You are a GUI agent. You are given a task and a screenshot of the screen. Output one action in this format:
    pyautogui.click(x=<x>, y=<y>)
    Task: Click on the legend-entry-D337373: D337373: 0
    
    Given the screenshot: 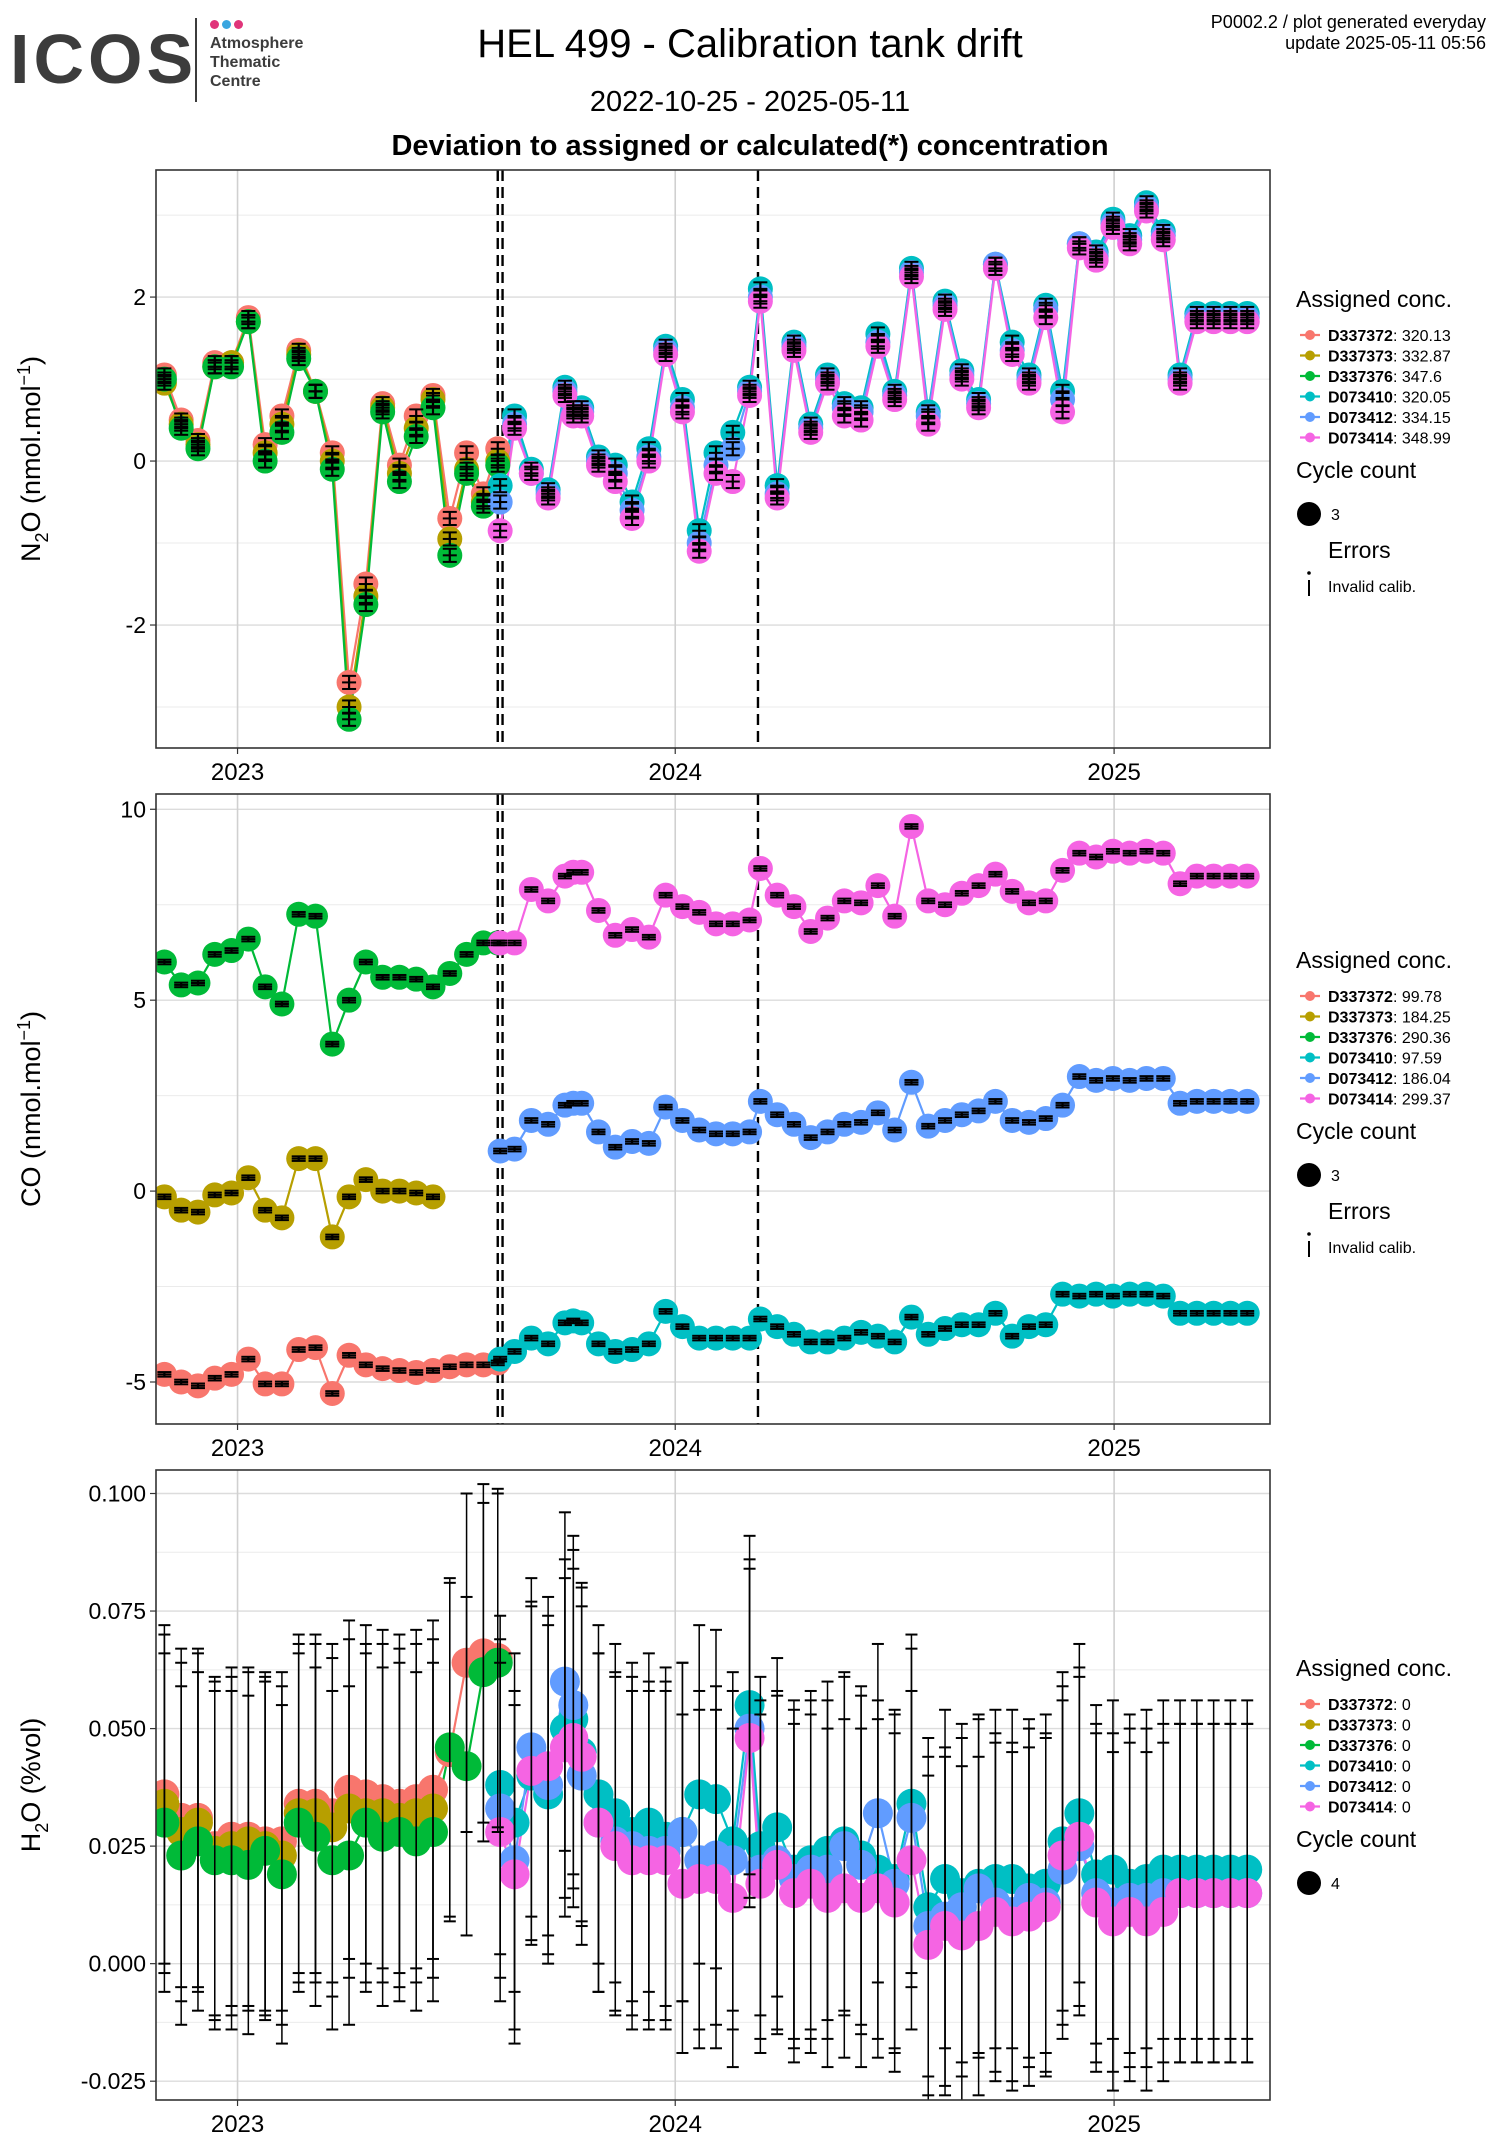 What is the action you would take?
    pyautogui.click(x=1369, y=1726)
    